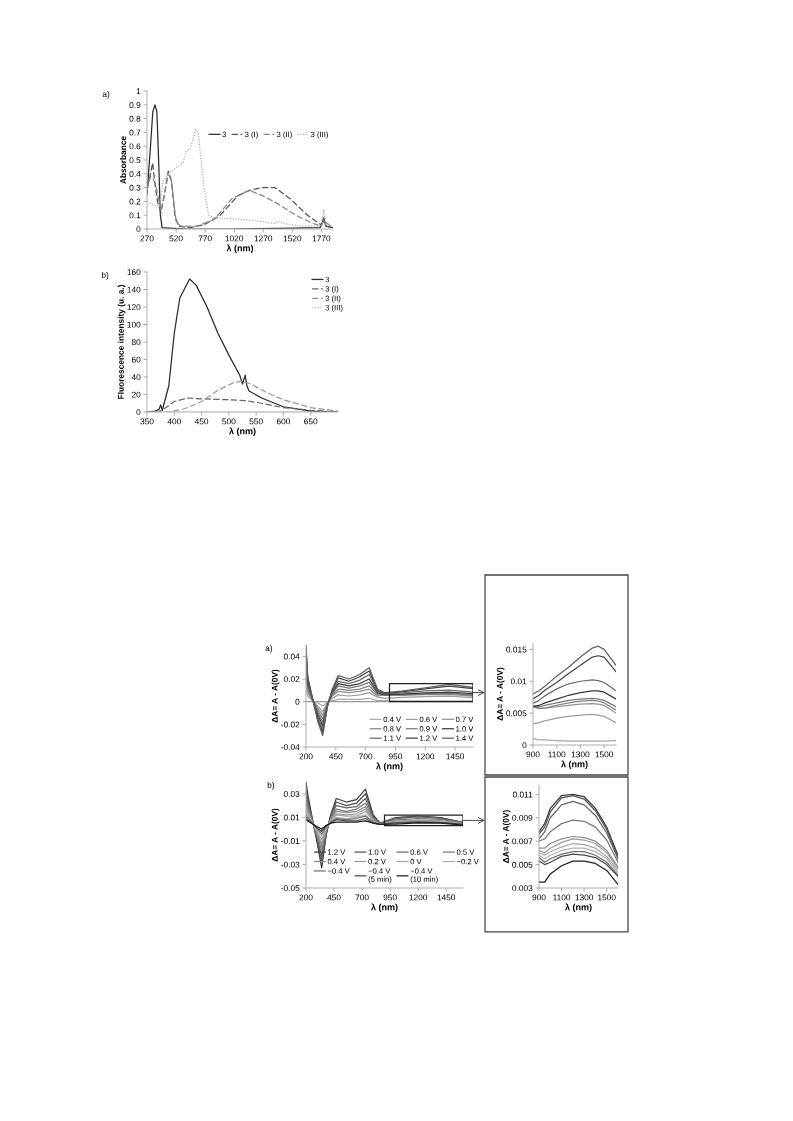 This screenshot has width=793, height=1121. I want to click on x-tick-label: 270, so click(147, 238).